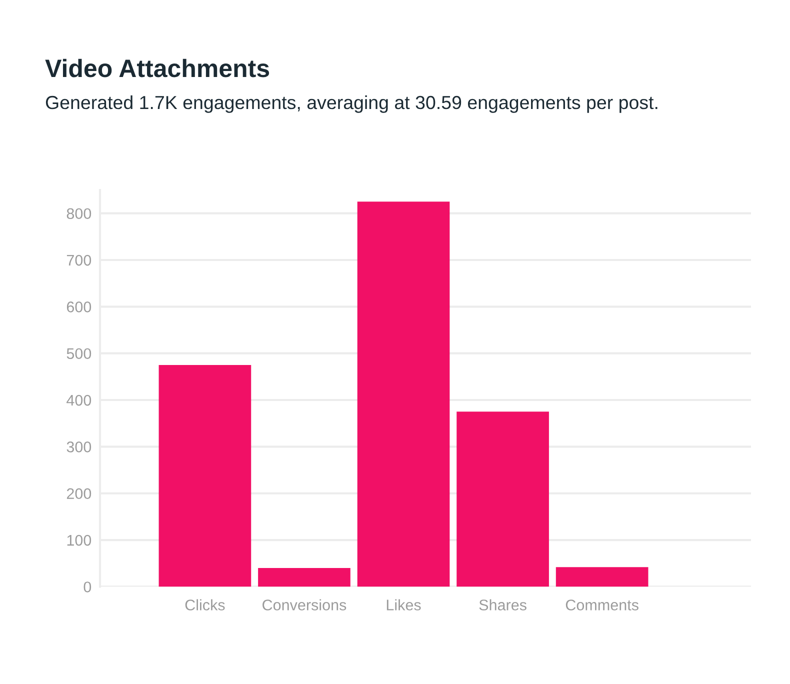  What do you see at coordinates (352, 104) in the screenshot?
I see `chart-subtitle: Generated 1.7K engagements, averaging at 30.59 engagements per post.` at bounding box center [352, 104].